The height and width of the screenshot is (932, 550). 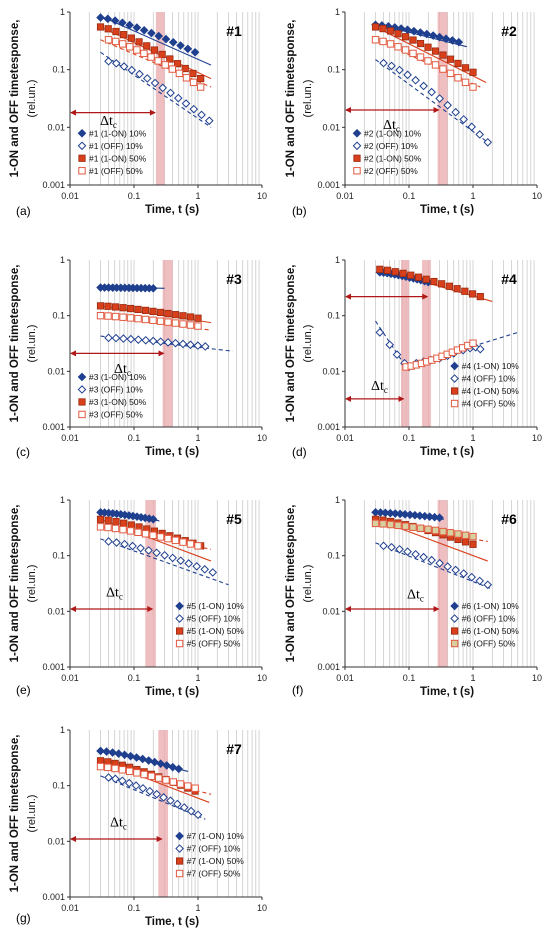 I want to click on x-tick-label: 0.01, so click(x=345, y=678).